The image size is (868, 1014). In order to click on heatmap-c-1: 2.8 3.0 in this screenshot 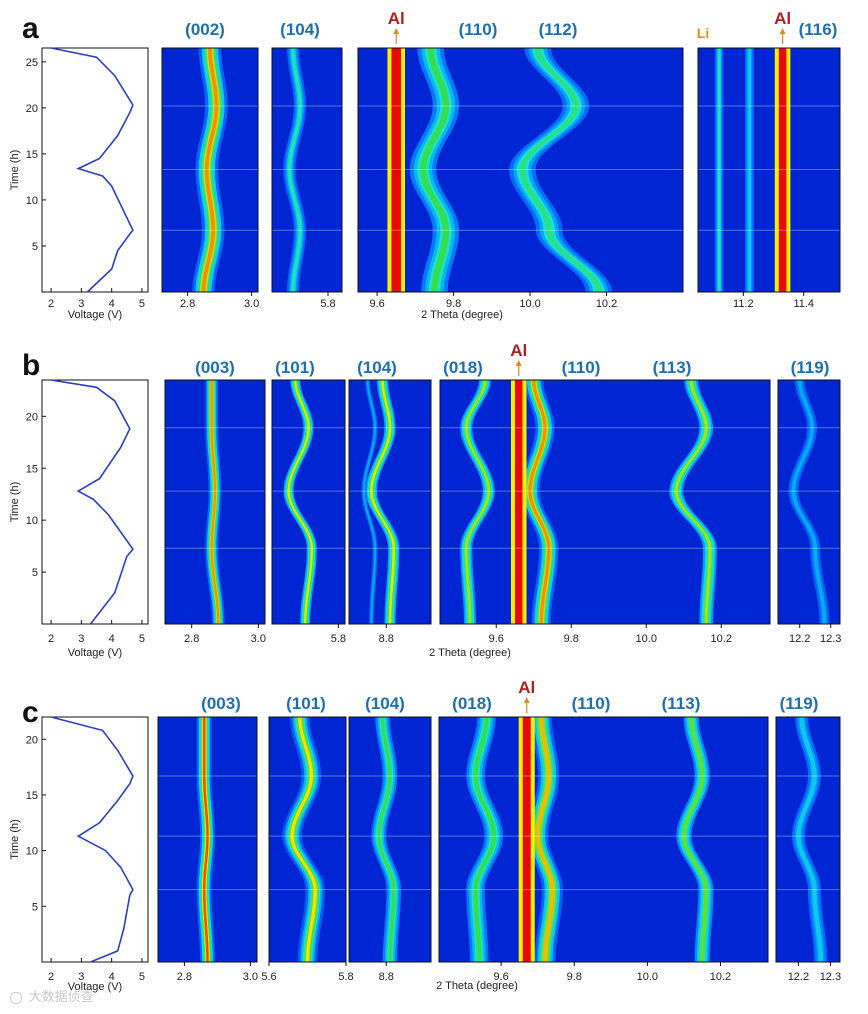, I will do `click(207, 849)`.